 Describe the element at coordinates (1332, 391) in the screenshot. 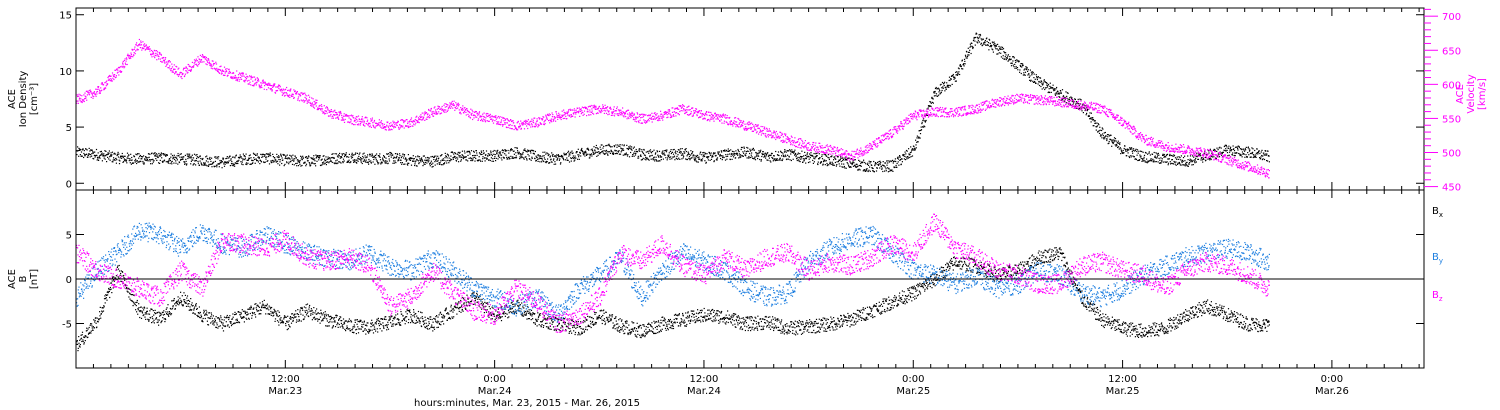

I see `x-tick-date: Mar.26` at that location.